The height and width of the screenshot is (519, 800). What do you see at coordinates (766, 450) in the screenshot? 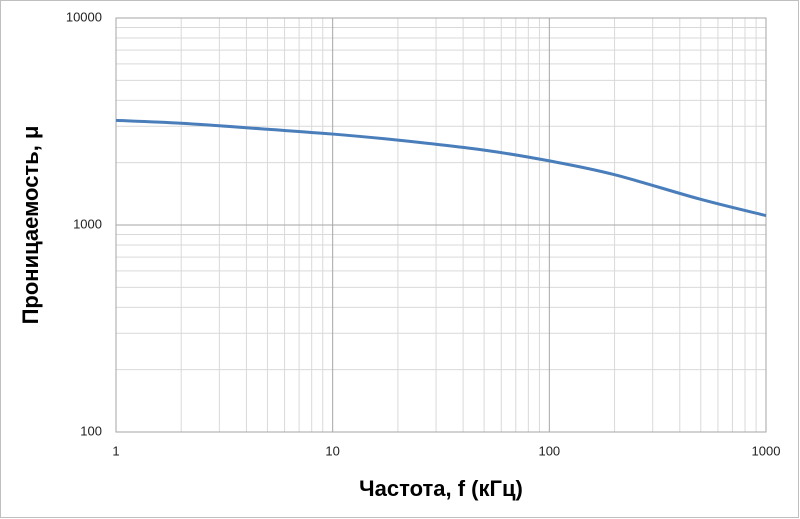
I see `x-tick-label: 1000` at bounding box center [766, 450].